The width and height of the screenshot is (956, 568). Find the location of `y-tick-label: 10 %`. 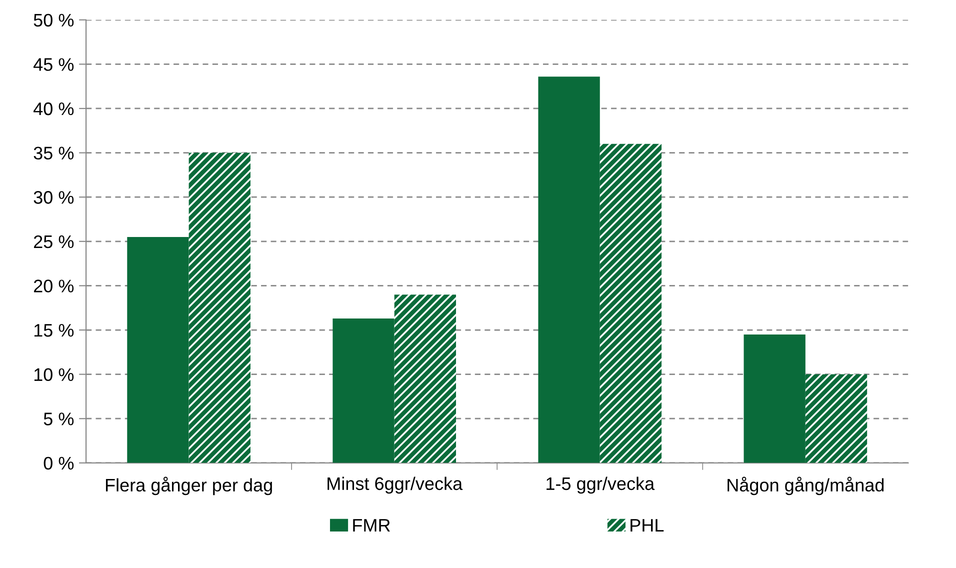

y-tick-label: 10 % is located at coordinates (54, 375).